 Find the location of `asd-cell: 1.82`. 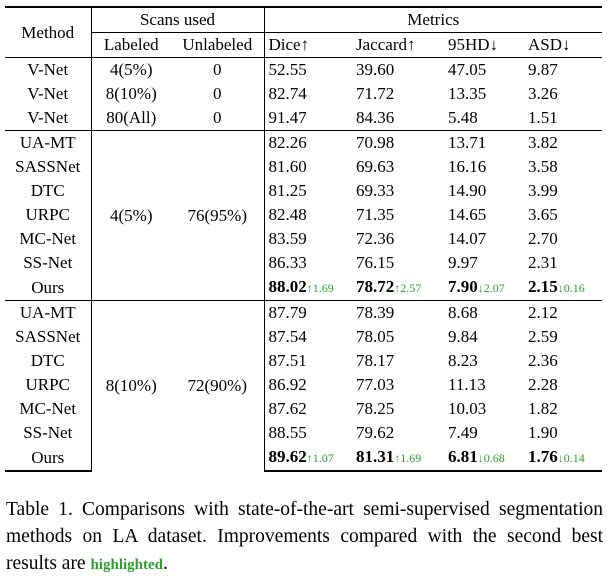

asd-cell: 1.82 is located at coordinates (543, 408).